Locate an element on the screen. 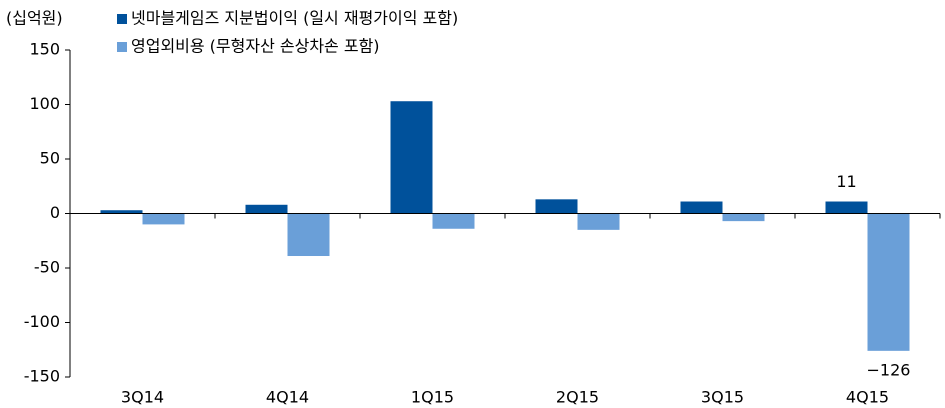 The height and width of the screenshot is (408, 945). y-tick-label: -50 is located at coordinates (47, 267).